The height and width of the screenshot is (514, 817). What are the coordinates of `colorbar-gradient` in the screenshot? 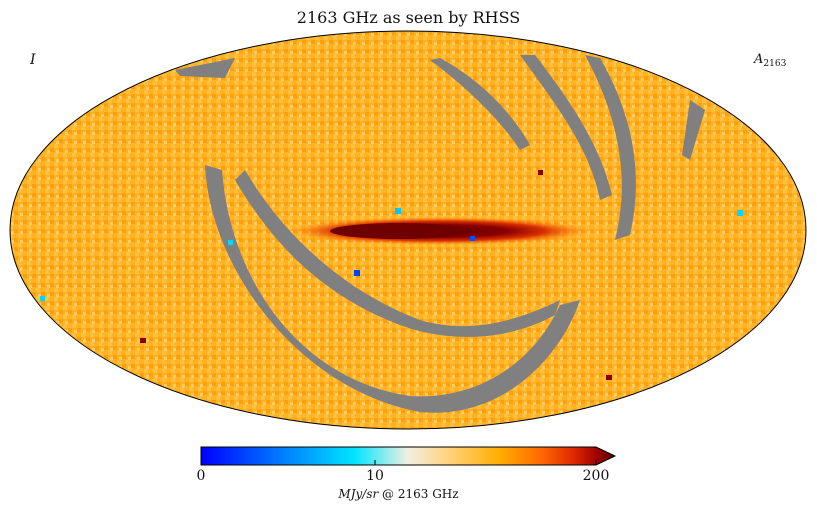 It's located at (408, 456).